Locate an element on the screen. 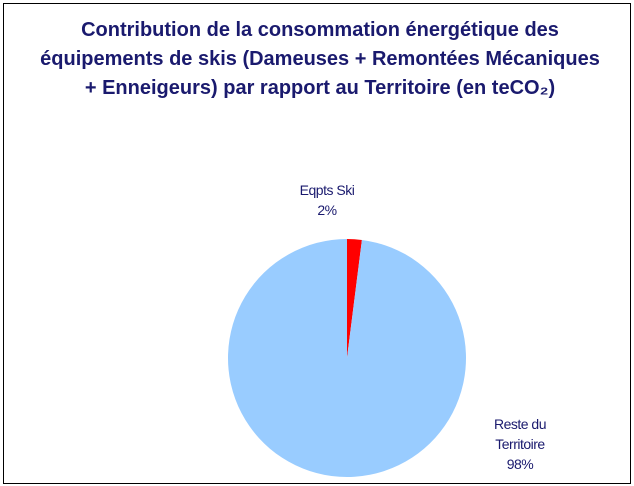 This screenshot has width=634, height=486. slice-value: 98% is located at coordinates (520, 464).